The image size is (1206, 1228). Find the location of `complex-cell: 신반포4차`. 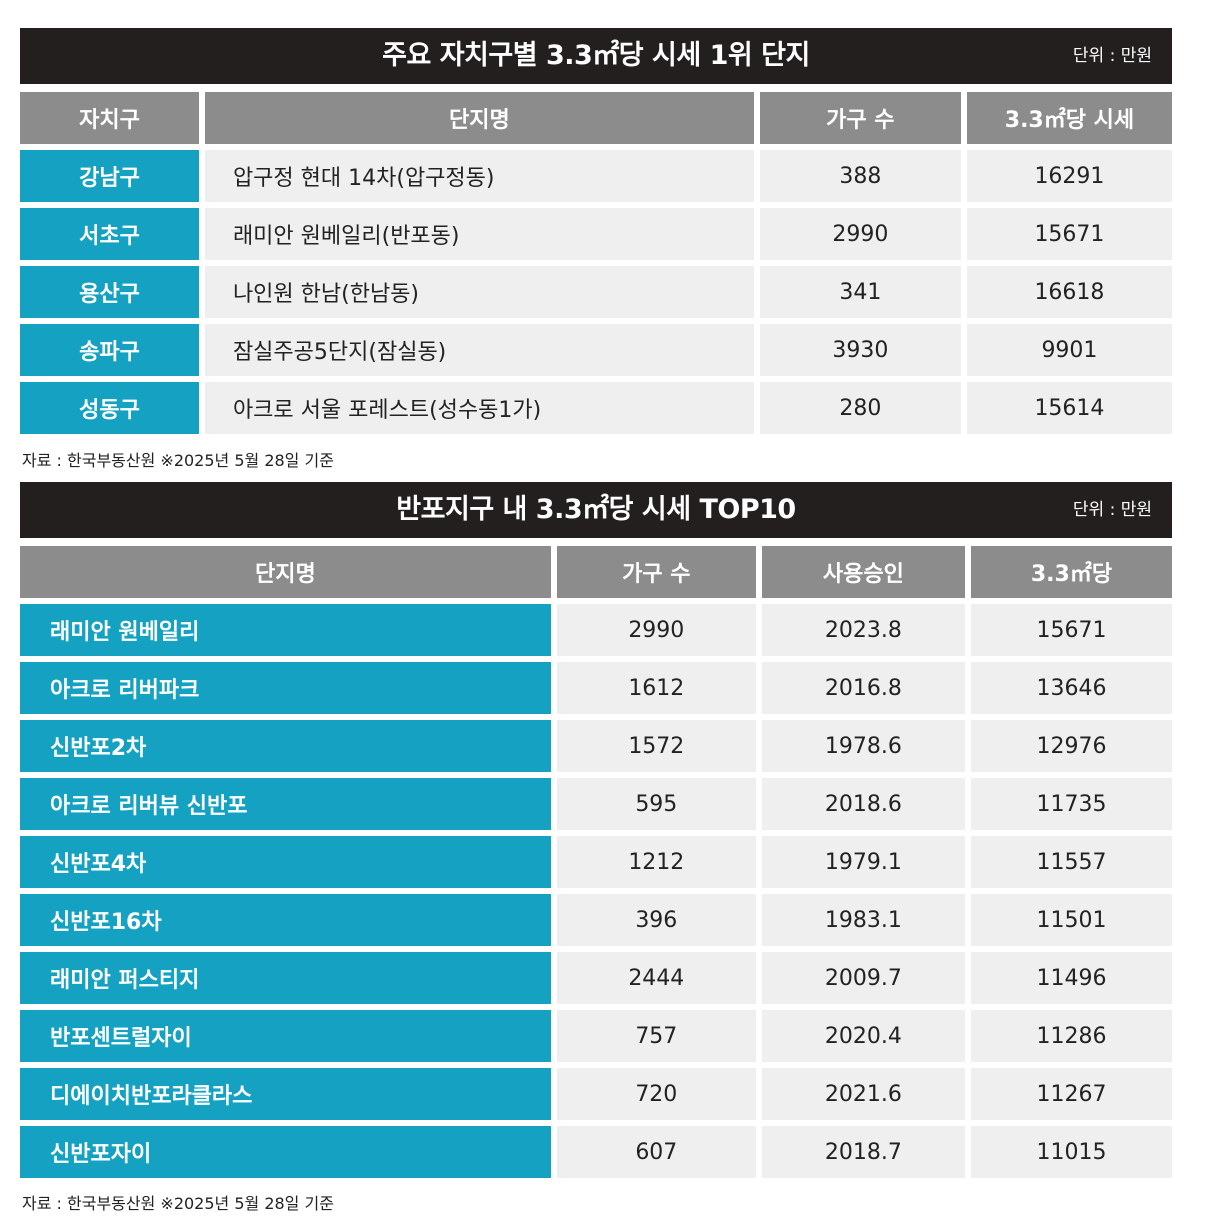

complex-cell: 신반포4차 is located at coordinates (285, 862).